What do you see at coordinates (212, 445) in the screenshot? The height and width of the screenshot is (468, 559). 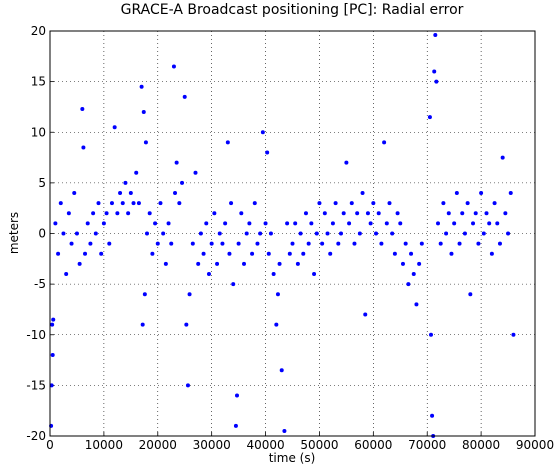 I see `x-tick-label: 30000` at bounding box center [212, 445].